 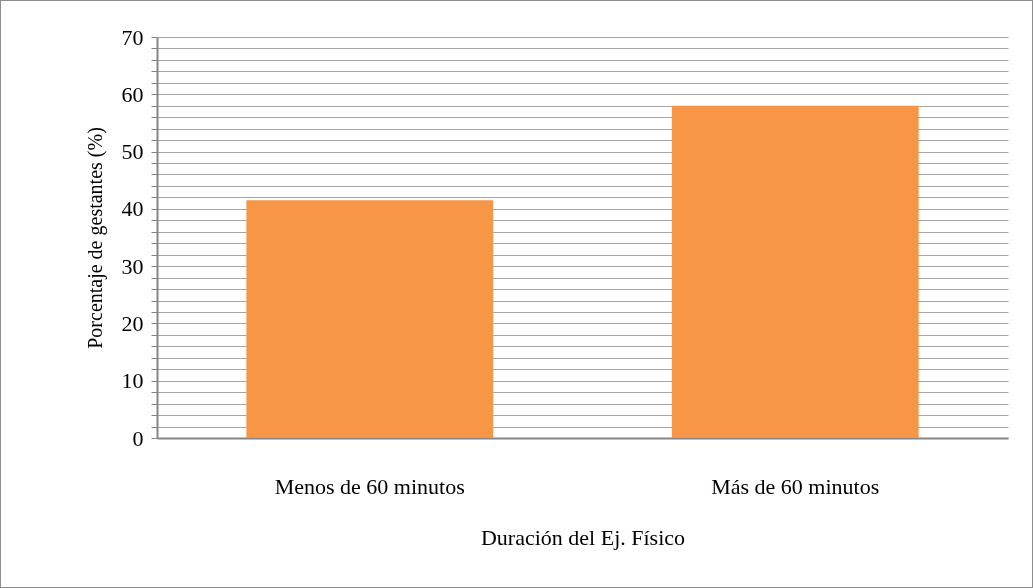 What do you see at coordinates (132, 209) in the screenshot?
I see `y-tick-label: 40` at bounding box center [132, 209].